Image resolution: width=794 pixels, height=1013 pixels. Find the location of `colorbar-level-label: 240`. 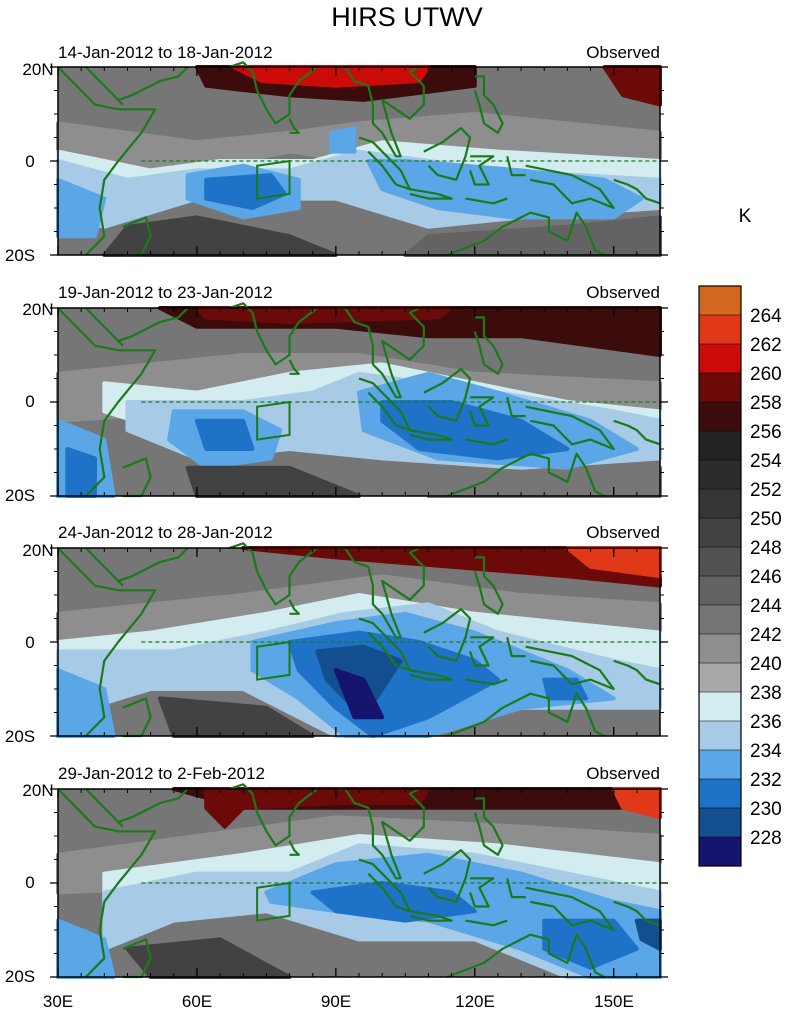

colorbar-level-label: 240 is located at coordinates (766, 664).